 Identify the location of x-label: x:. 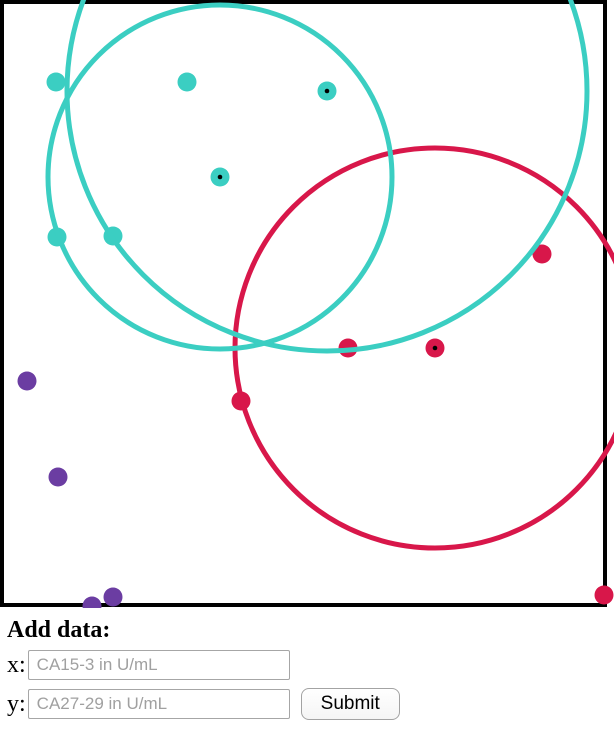
(16, 664).